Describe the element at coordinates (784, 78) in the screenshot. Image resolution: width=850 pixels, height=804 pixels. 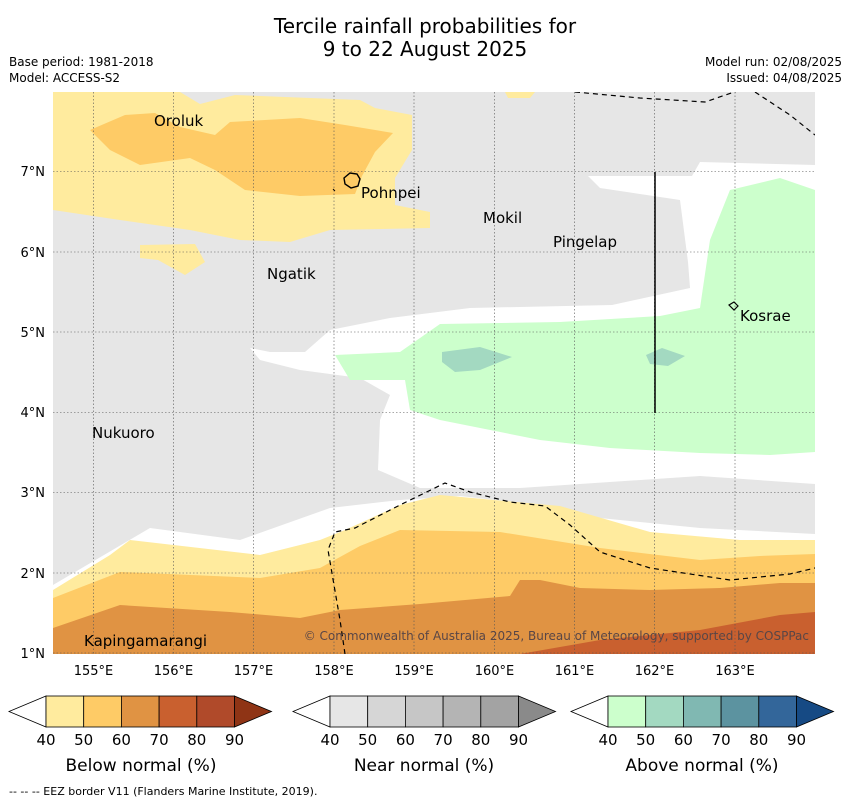
I see `issued-label: Issued: 04/08/2025` at that location.